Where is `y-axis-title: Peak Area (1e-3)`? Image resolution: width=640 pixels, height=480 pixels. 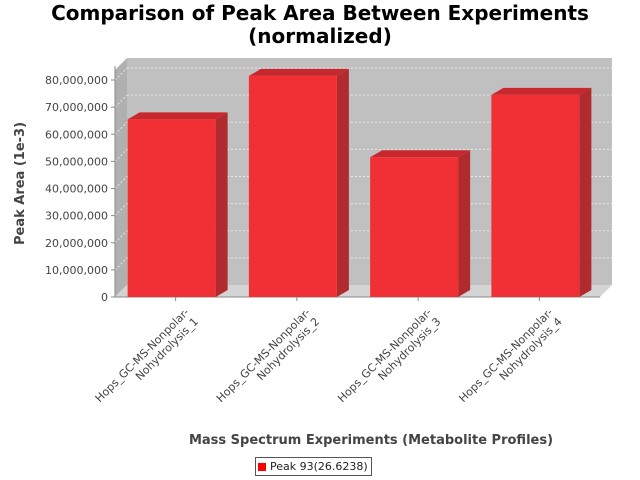
y-axis-title: Peak Area (1e-3) is located at coordinates (20, 183).